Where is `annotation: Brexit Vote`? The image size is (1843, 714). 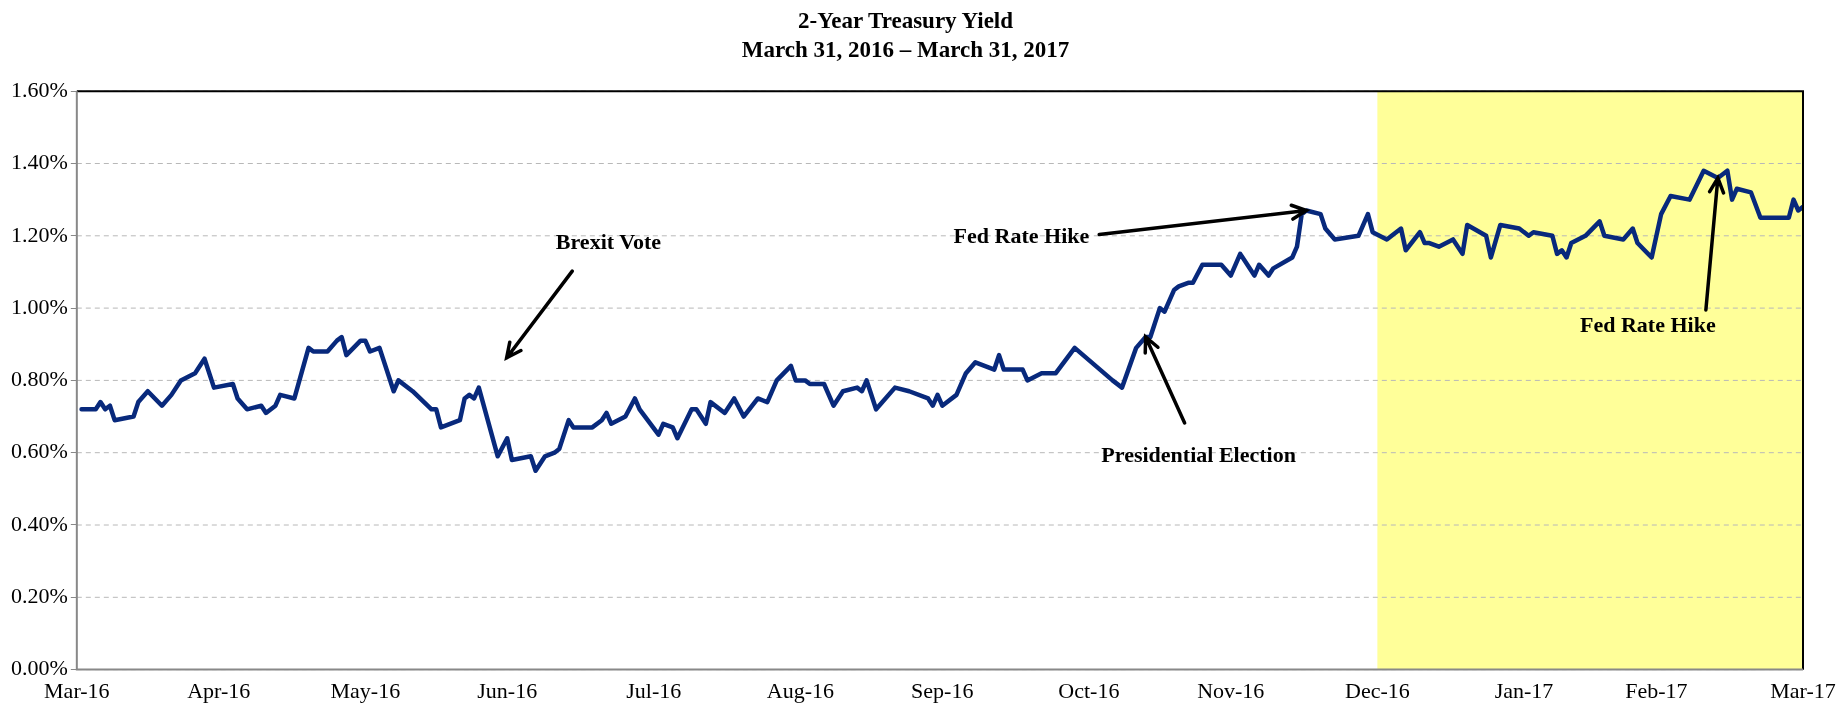 annotation: Brexit Vote is located at coordinates (608, 242).